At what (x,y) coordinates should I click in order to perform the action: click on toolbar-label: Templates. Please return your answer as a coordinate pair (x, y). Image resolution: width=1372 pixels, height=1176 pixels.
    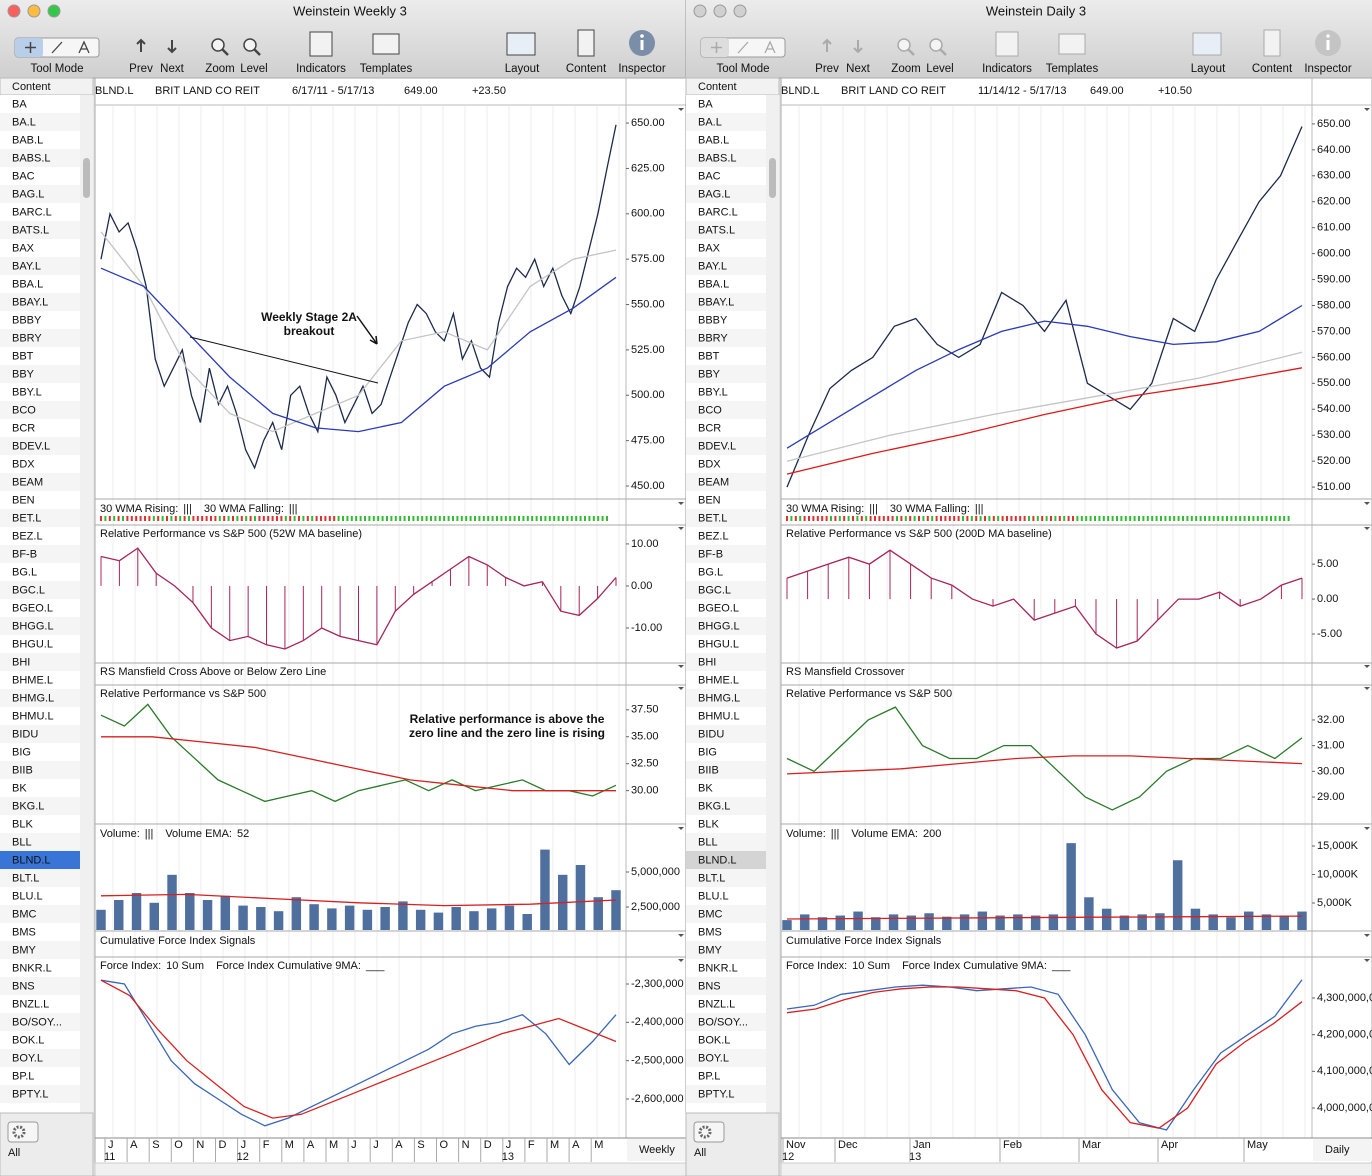
    Looking at the image, I should click on (386, 69).